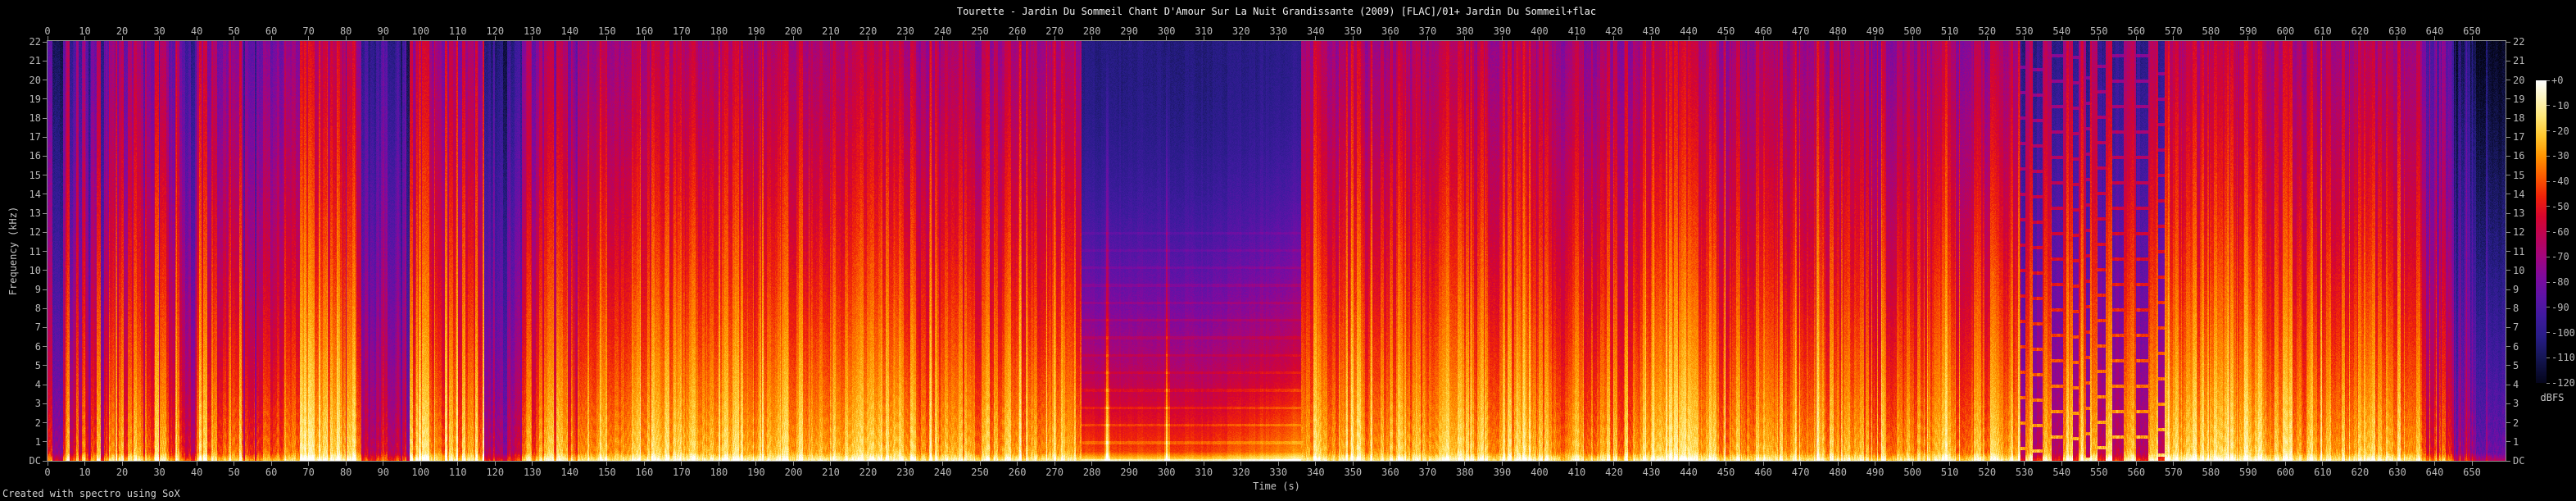  I want to click on y-axis-tick-label-right: 10, so click(2519, 270).